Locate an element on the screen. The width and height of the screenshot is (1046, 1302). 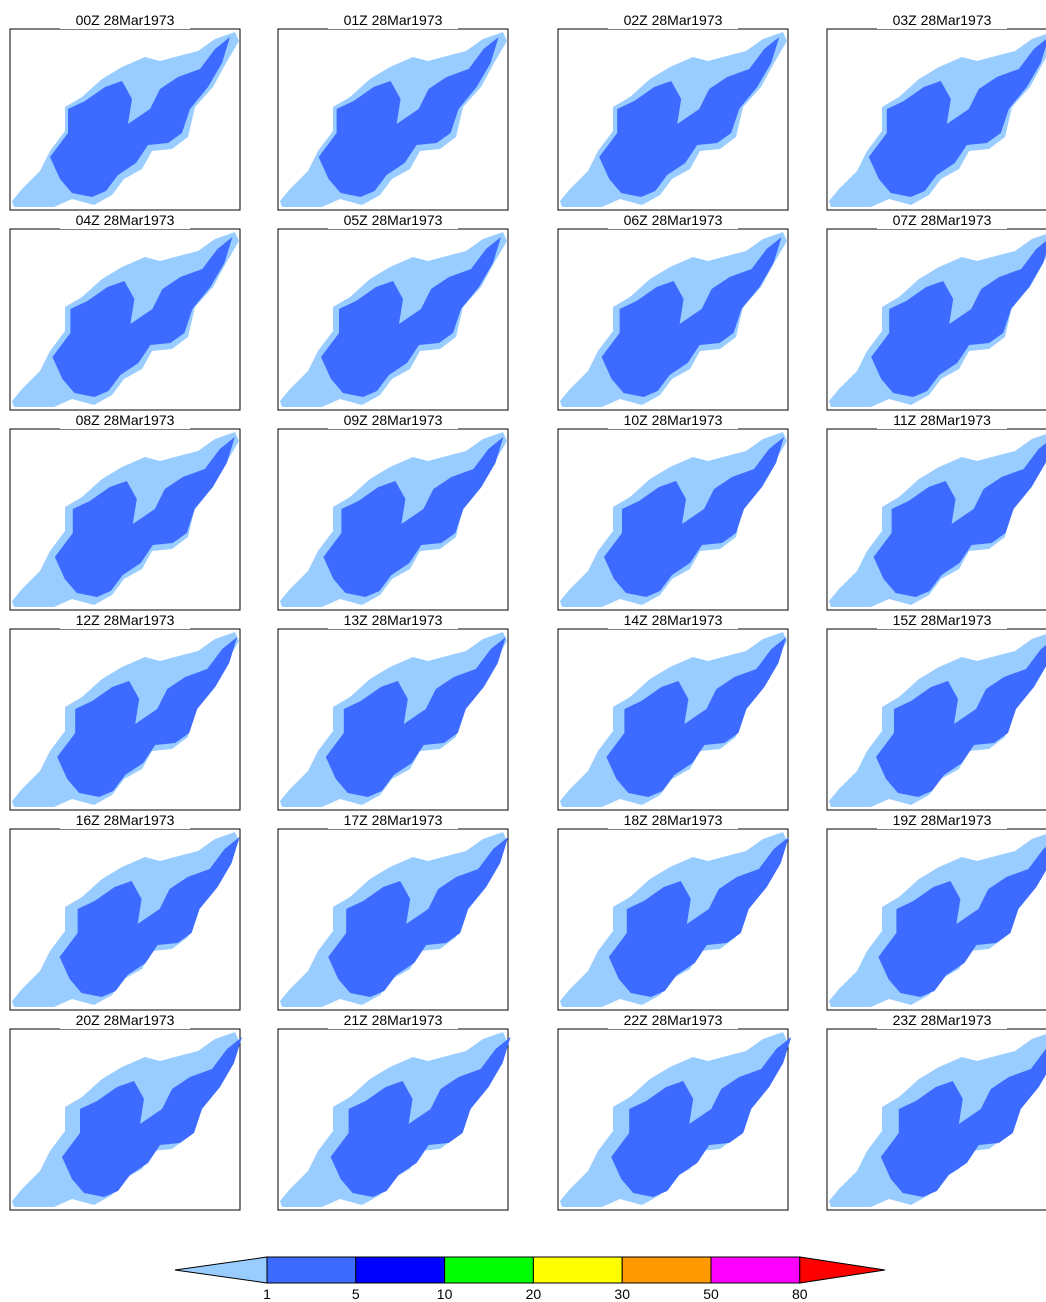
panel-title: 19Z 28Mar1973 is located at coordinates (942, 820).